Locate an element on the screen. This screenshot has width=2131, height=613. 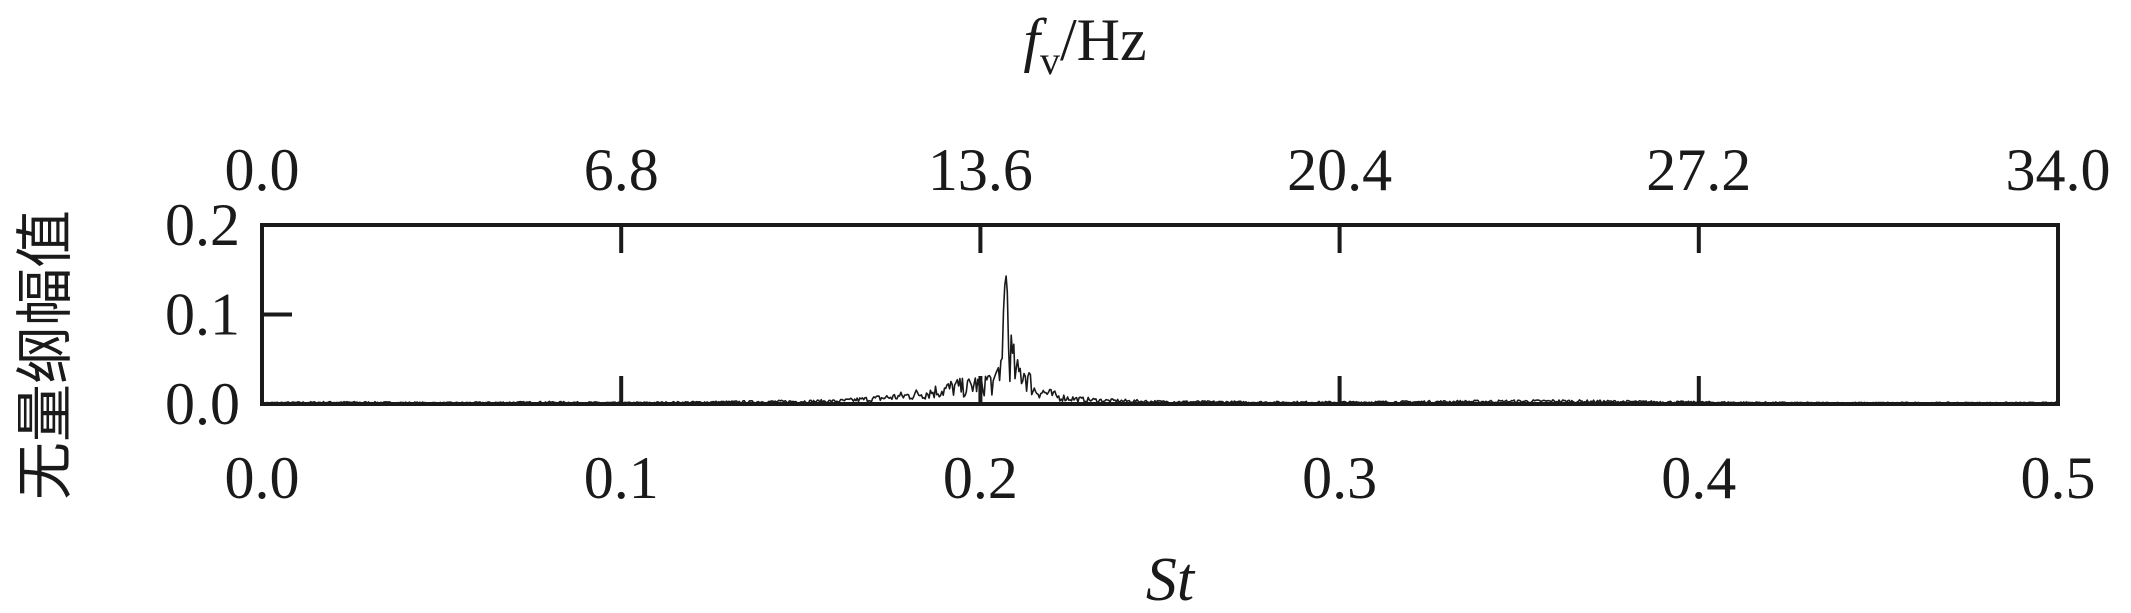
x2-tick-label: 0.0 is located at coordinates (262, 170).